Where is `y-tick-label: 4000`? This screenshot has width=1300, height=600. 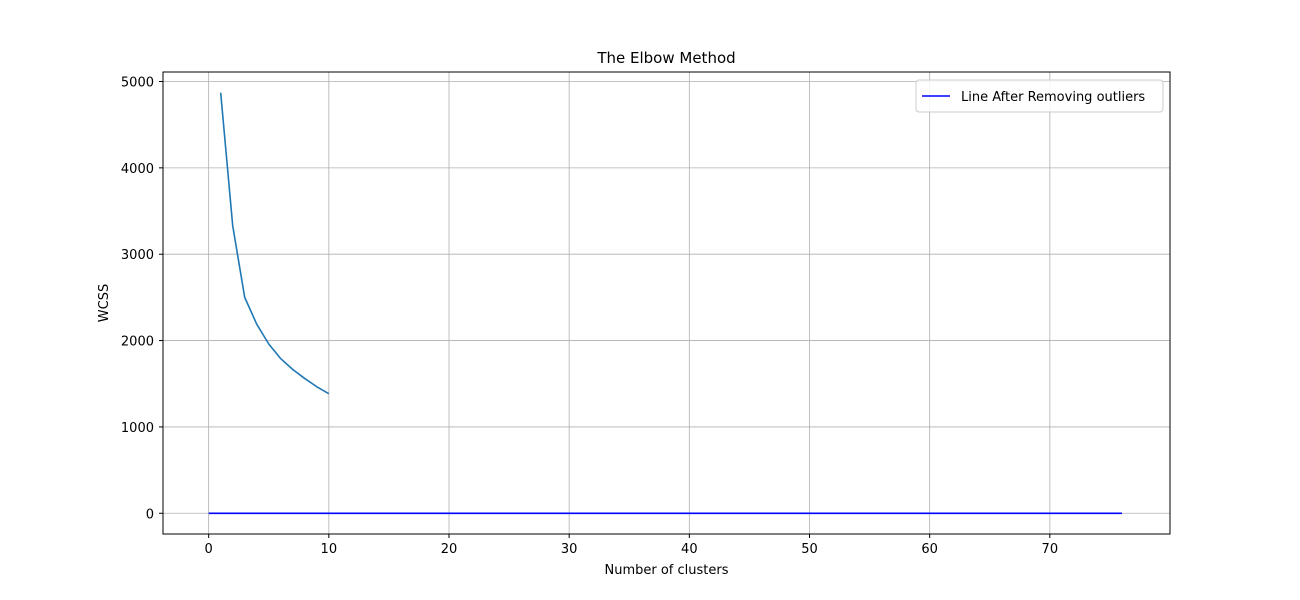
y-tick-label: 4000 is located at coordinates (137, 169).